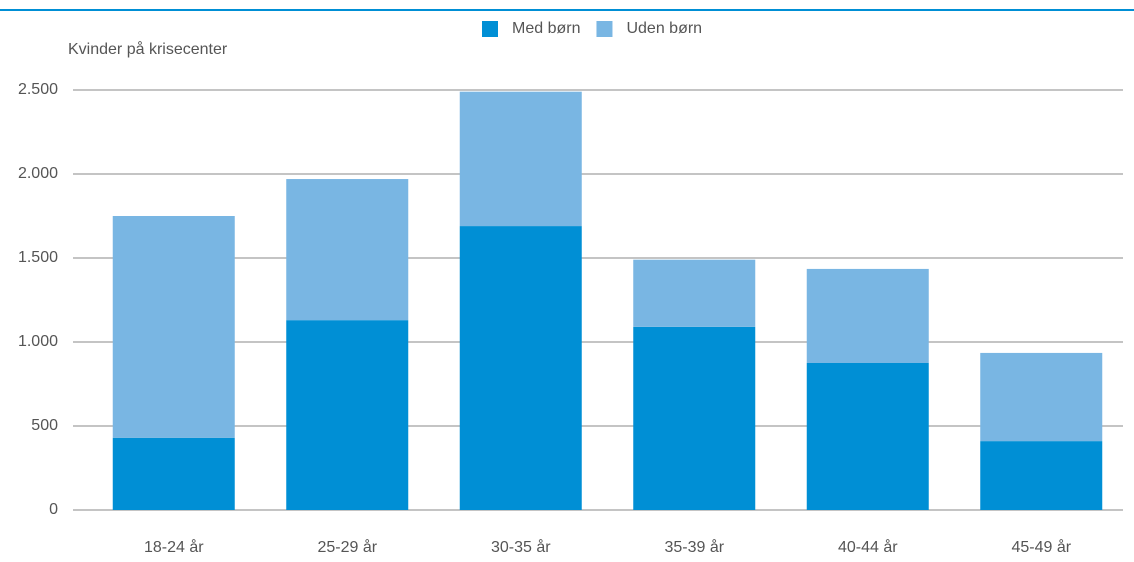 This screenshot has height=562, width=1134. Describe the element at coordinates (174, 547) in the screenshot. I see `x-tick-label: 18-24 år` at that location.